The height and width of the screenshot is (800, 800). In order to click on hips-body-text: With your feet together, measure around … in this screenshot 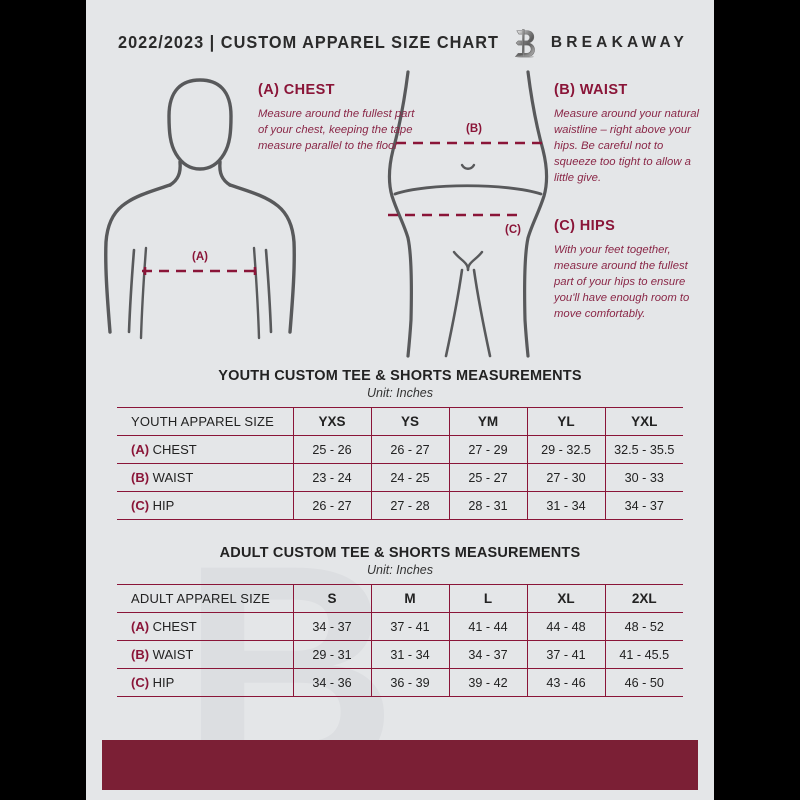, I will do `click(622, 282)`.